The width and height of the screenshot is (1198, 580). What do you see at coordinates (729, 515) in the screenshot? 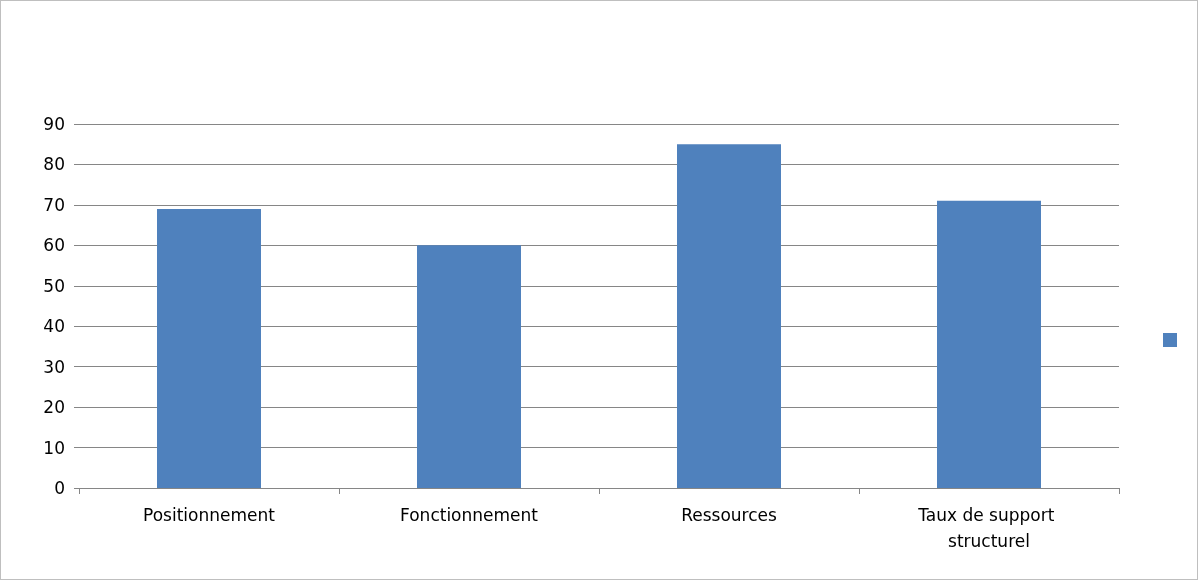
I see `x-tick-label: Ressources` at bounding box center [729, 515].